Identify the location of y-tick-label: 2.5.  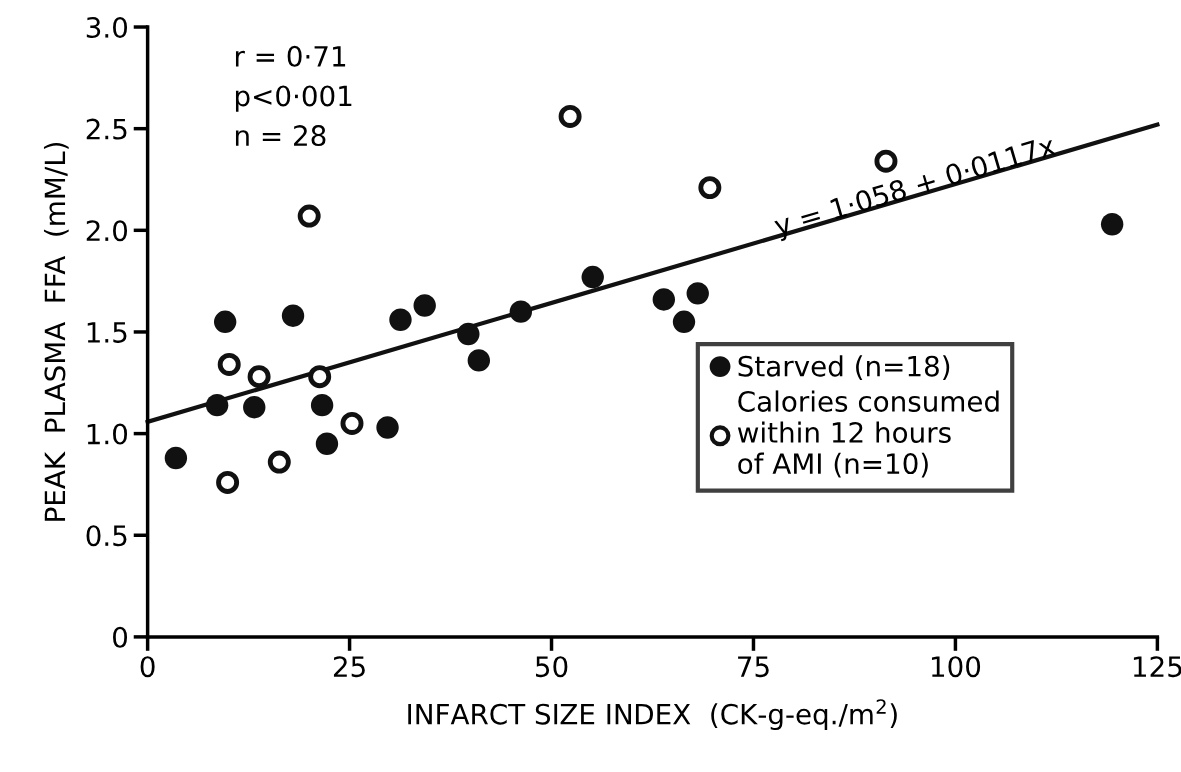
(106, 129).